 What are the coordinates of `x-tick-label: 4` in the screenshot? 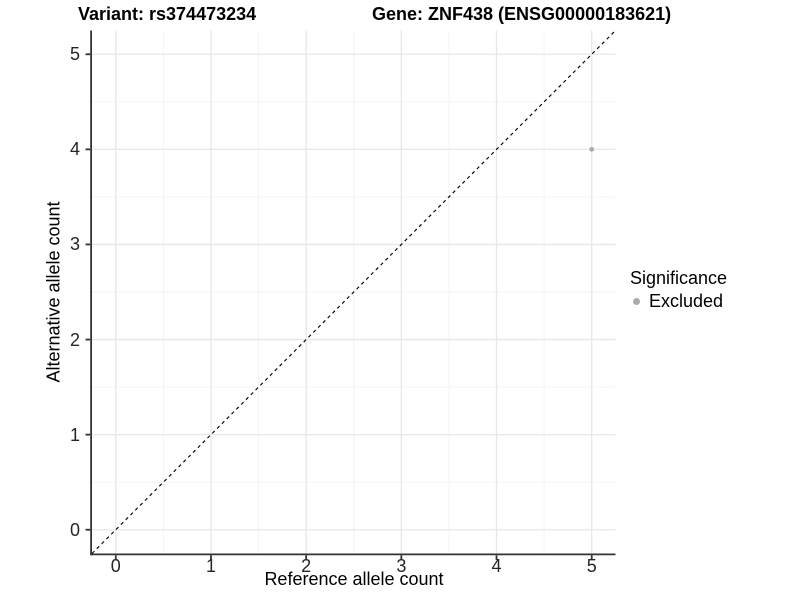 It's located at (496, 566).